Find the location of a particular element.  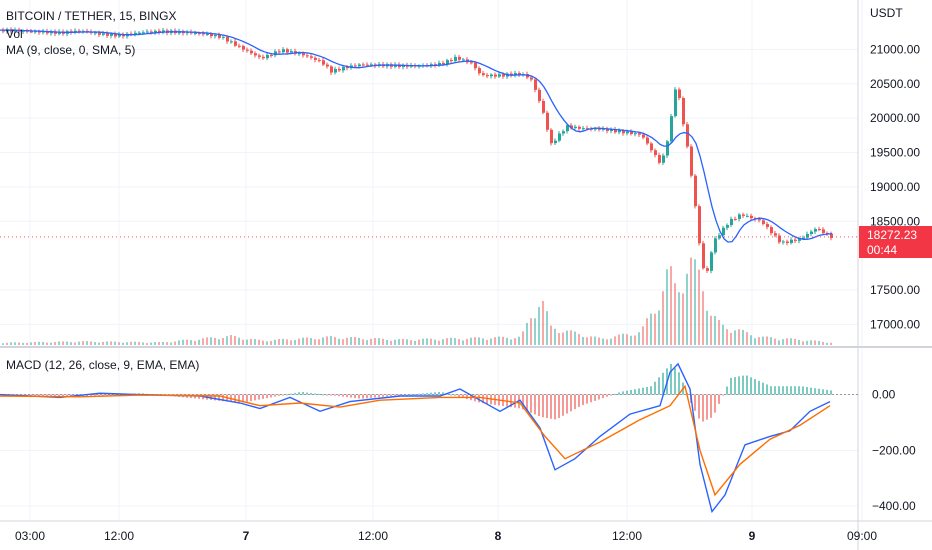

volume-label: Vol is located at coordinates (14, 34).